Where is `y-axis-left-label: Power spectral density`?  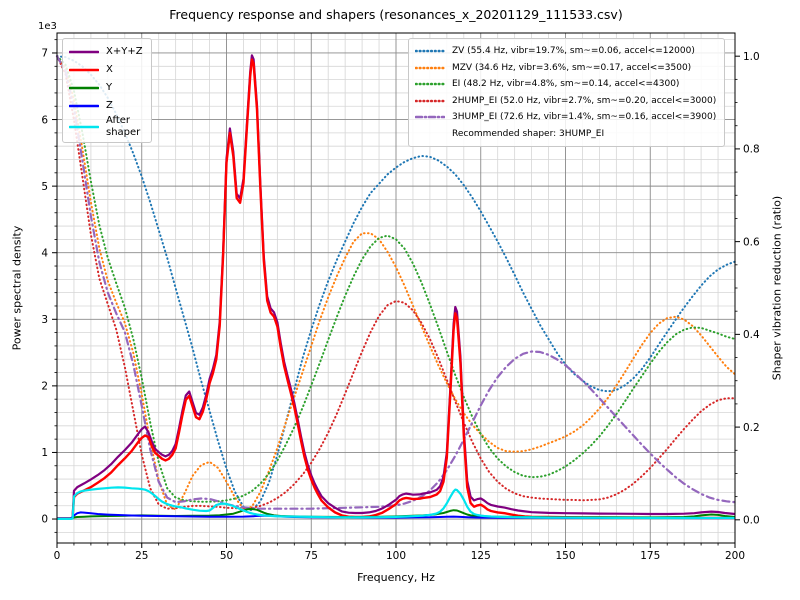 y-axis-left-label: Power spectral density is located at coordinates (17, 288).